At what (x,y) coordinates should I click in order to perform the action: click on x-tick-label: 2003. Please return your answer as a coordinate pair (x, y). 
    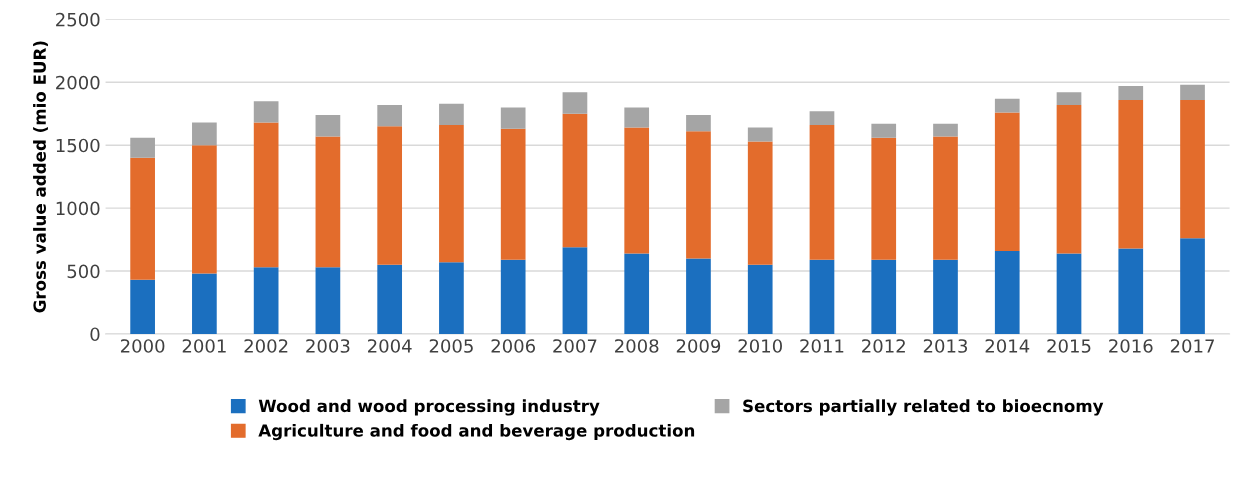
    Looking at the image, I should click on (328, 346).